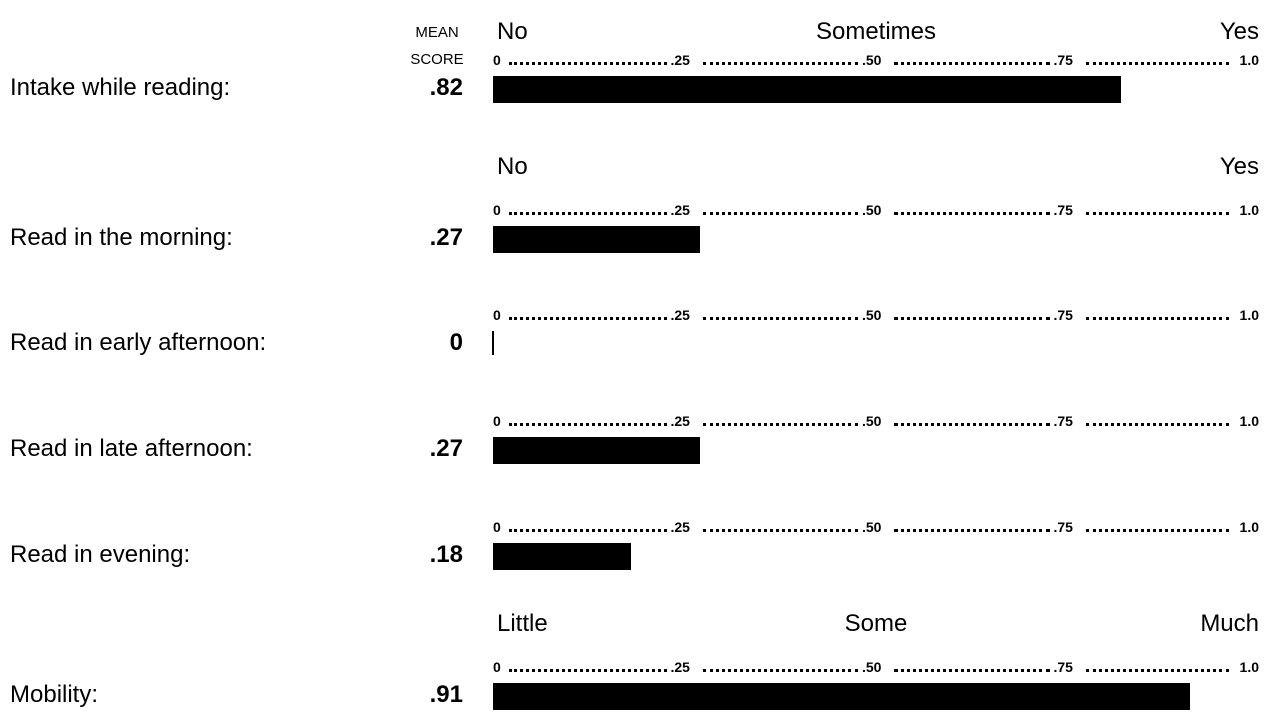 The width and height of the screenshot is (1270, 719). What do you see at coordinates (1229, 623) in the screenshot?
I see `anchor-label: Much` at bounding box center [1229, 623].